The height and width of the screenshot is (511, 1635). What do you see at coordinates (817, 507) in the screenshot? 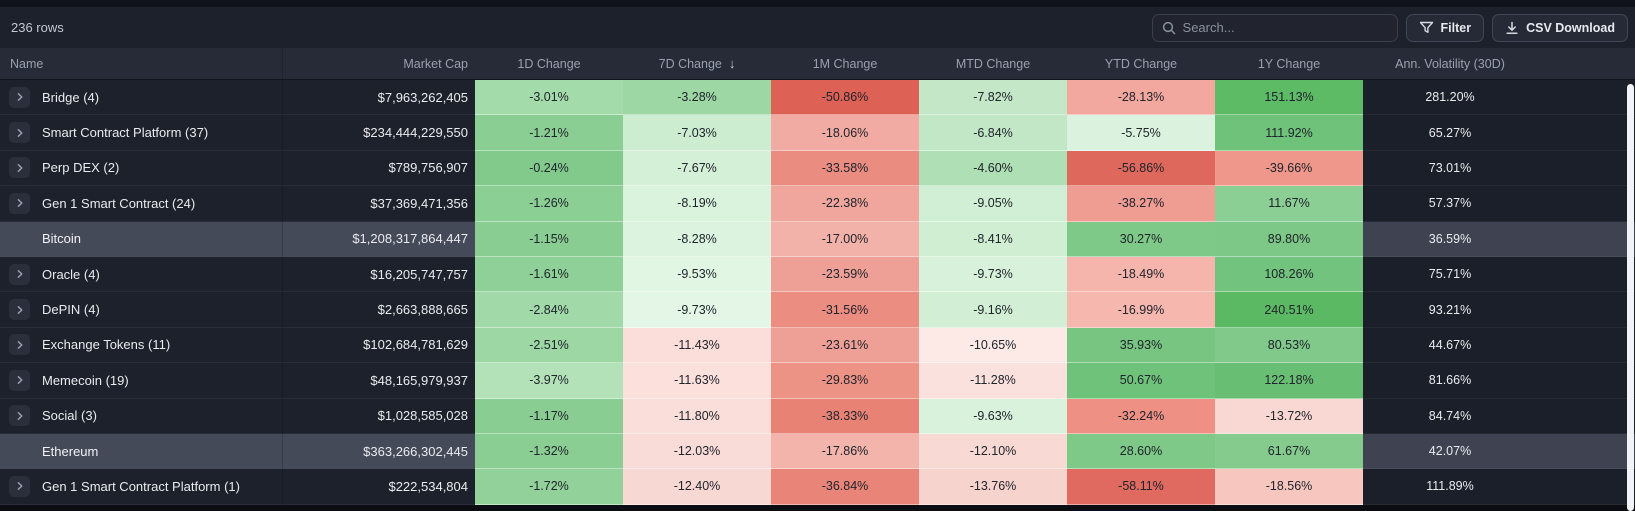
I see `bottom-edge-strip` at bounding box center [817, 507].